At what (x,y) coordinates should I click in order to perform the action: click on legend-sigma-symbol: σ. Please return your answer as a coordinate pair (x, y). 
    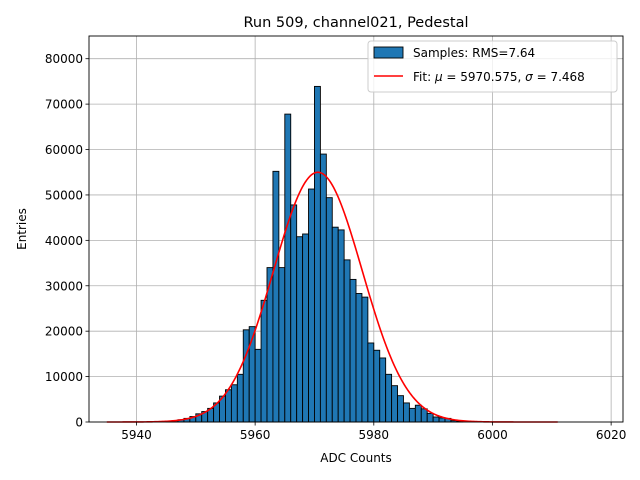
    Looking at the image, I should click on (529, 77).